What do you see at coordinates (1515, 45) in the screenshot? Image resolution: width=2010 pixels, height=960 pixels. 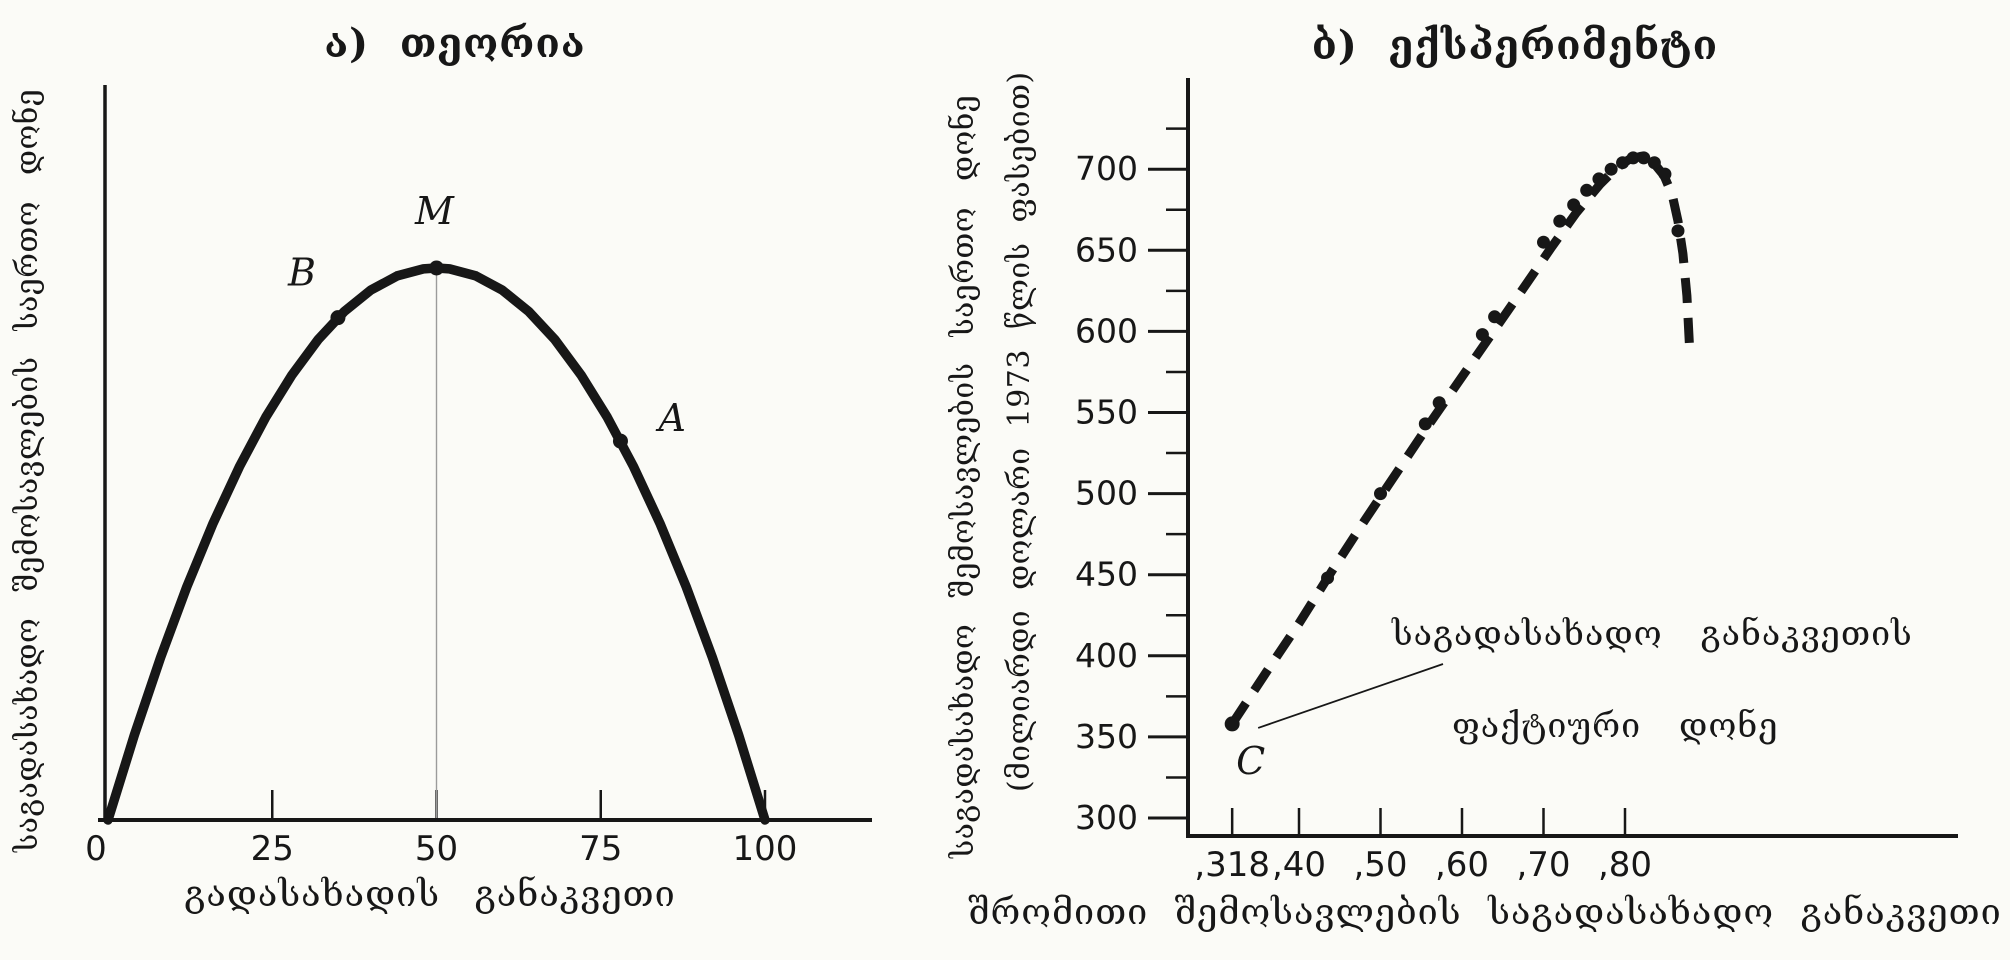 I see `experiment-title: ბ) ექსპერიმენტი` at bounding box center [1515, 45].